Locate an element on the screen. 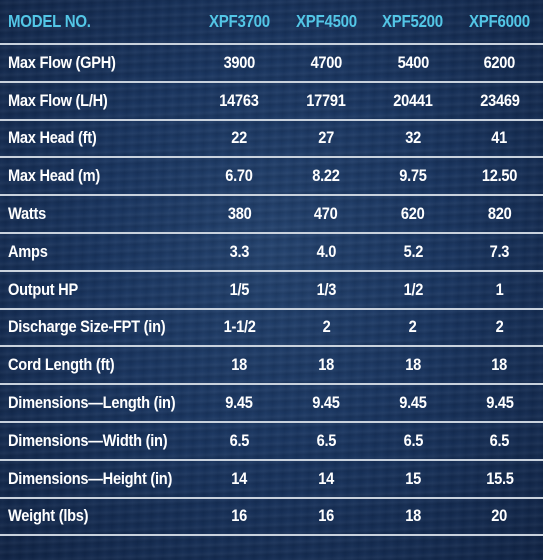  table-row: Max Flow (L/H) 14763 17791 20441 23469 is located at coordinates (271, 101).